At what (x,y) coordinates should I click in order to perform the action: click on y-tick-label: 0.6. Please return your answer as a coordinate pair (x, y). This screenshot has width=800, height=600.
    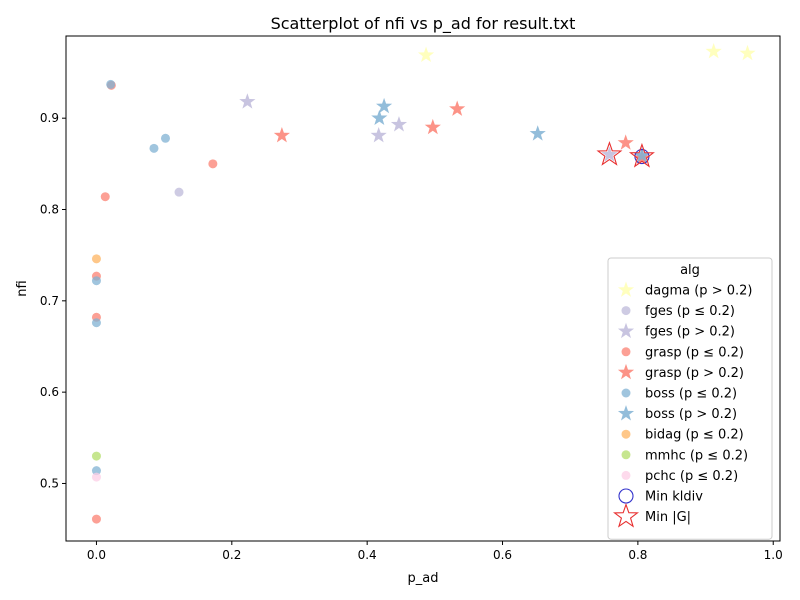
    Looking at the image, I should click on (49, 392).